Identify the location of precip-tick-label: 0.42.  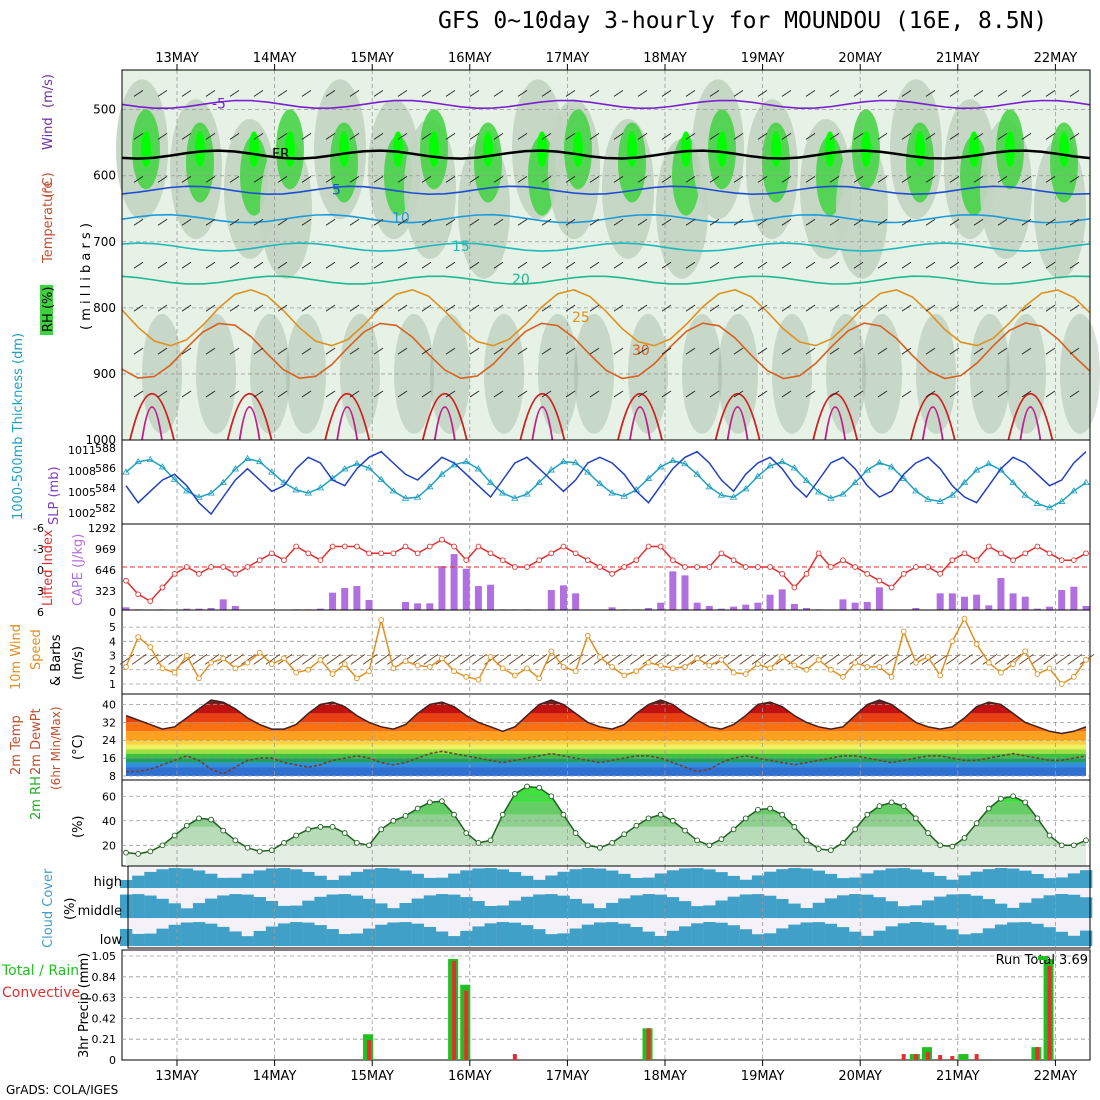
(104, 1018).